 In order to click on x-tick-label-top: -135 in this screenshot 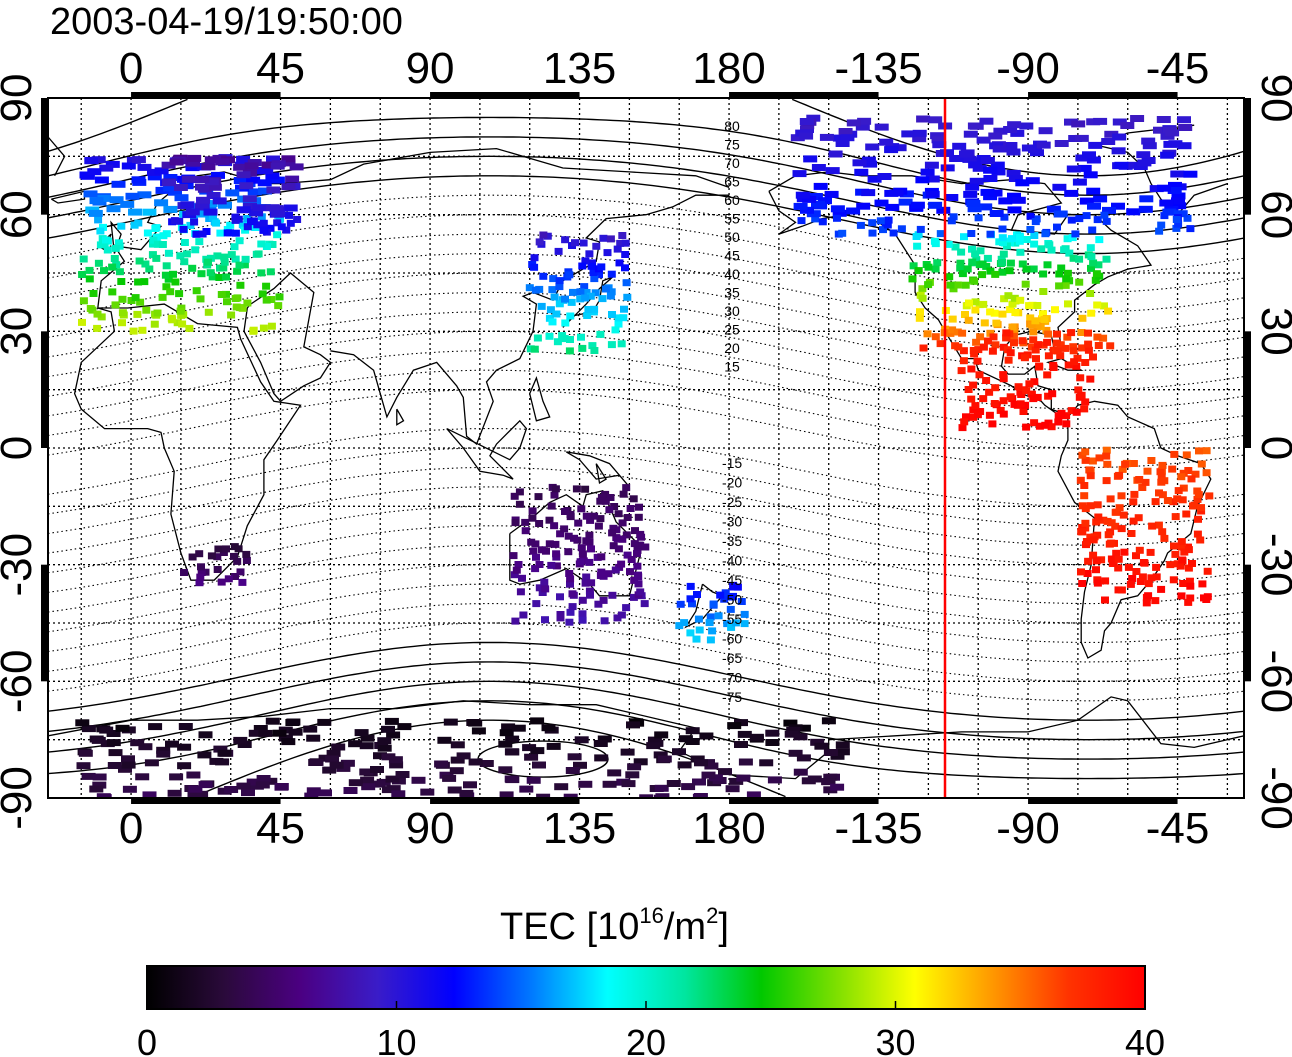, I will do `click(879, 68)`.